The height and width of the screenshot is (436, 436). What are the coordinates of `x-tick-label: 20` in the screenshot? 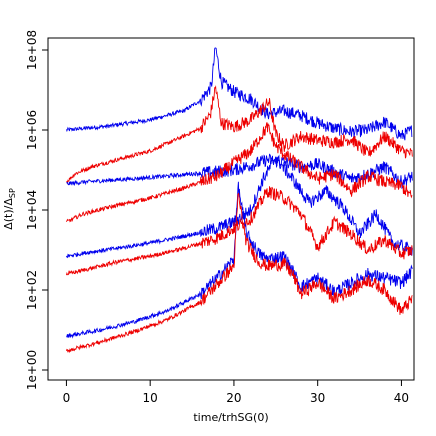 It's located at (233, 398).